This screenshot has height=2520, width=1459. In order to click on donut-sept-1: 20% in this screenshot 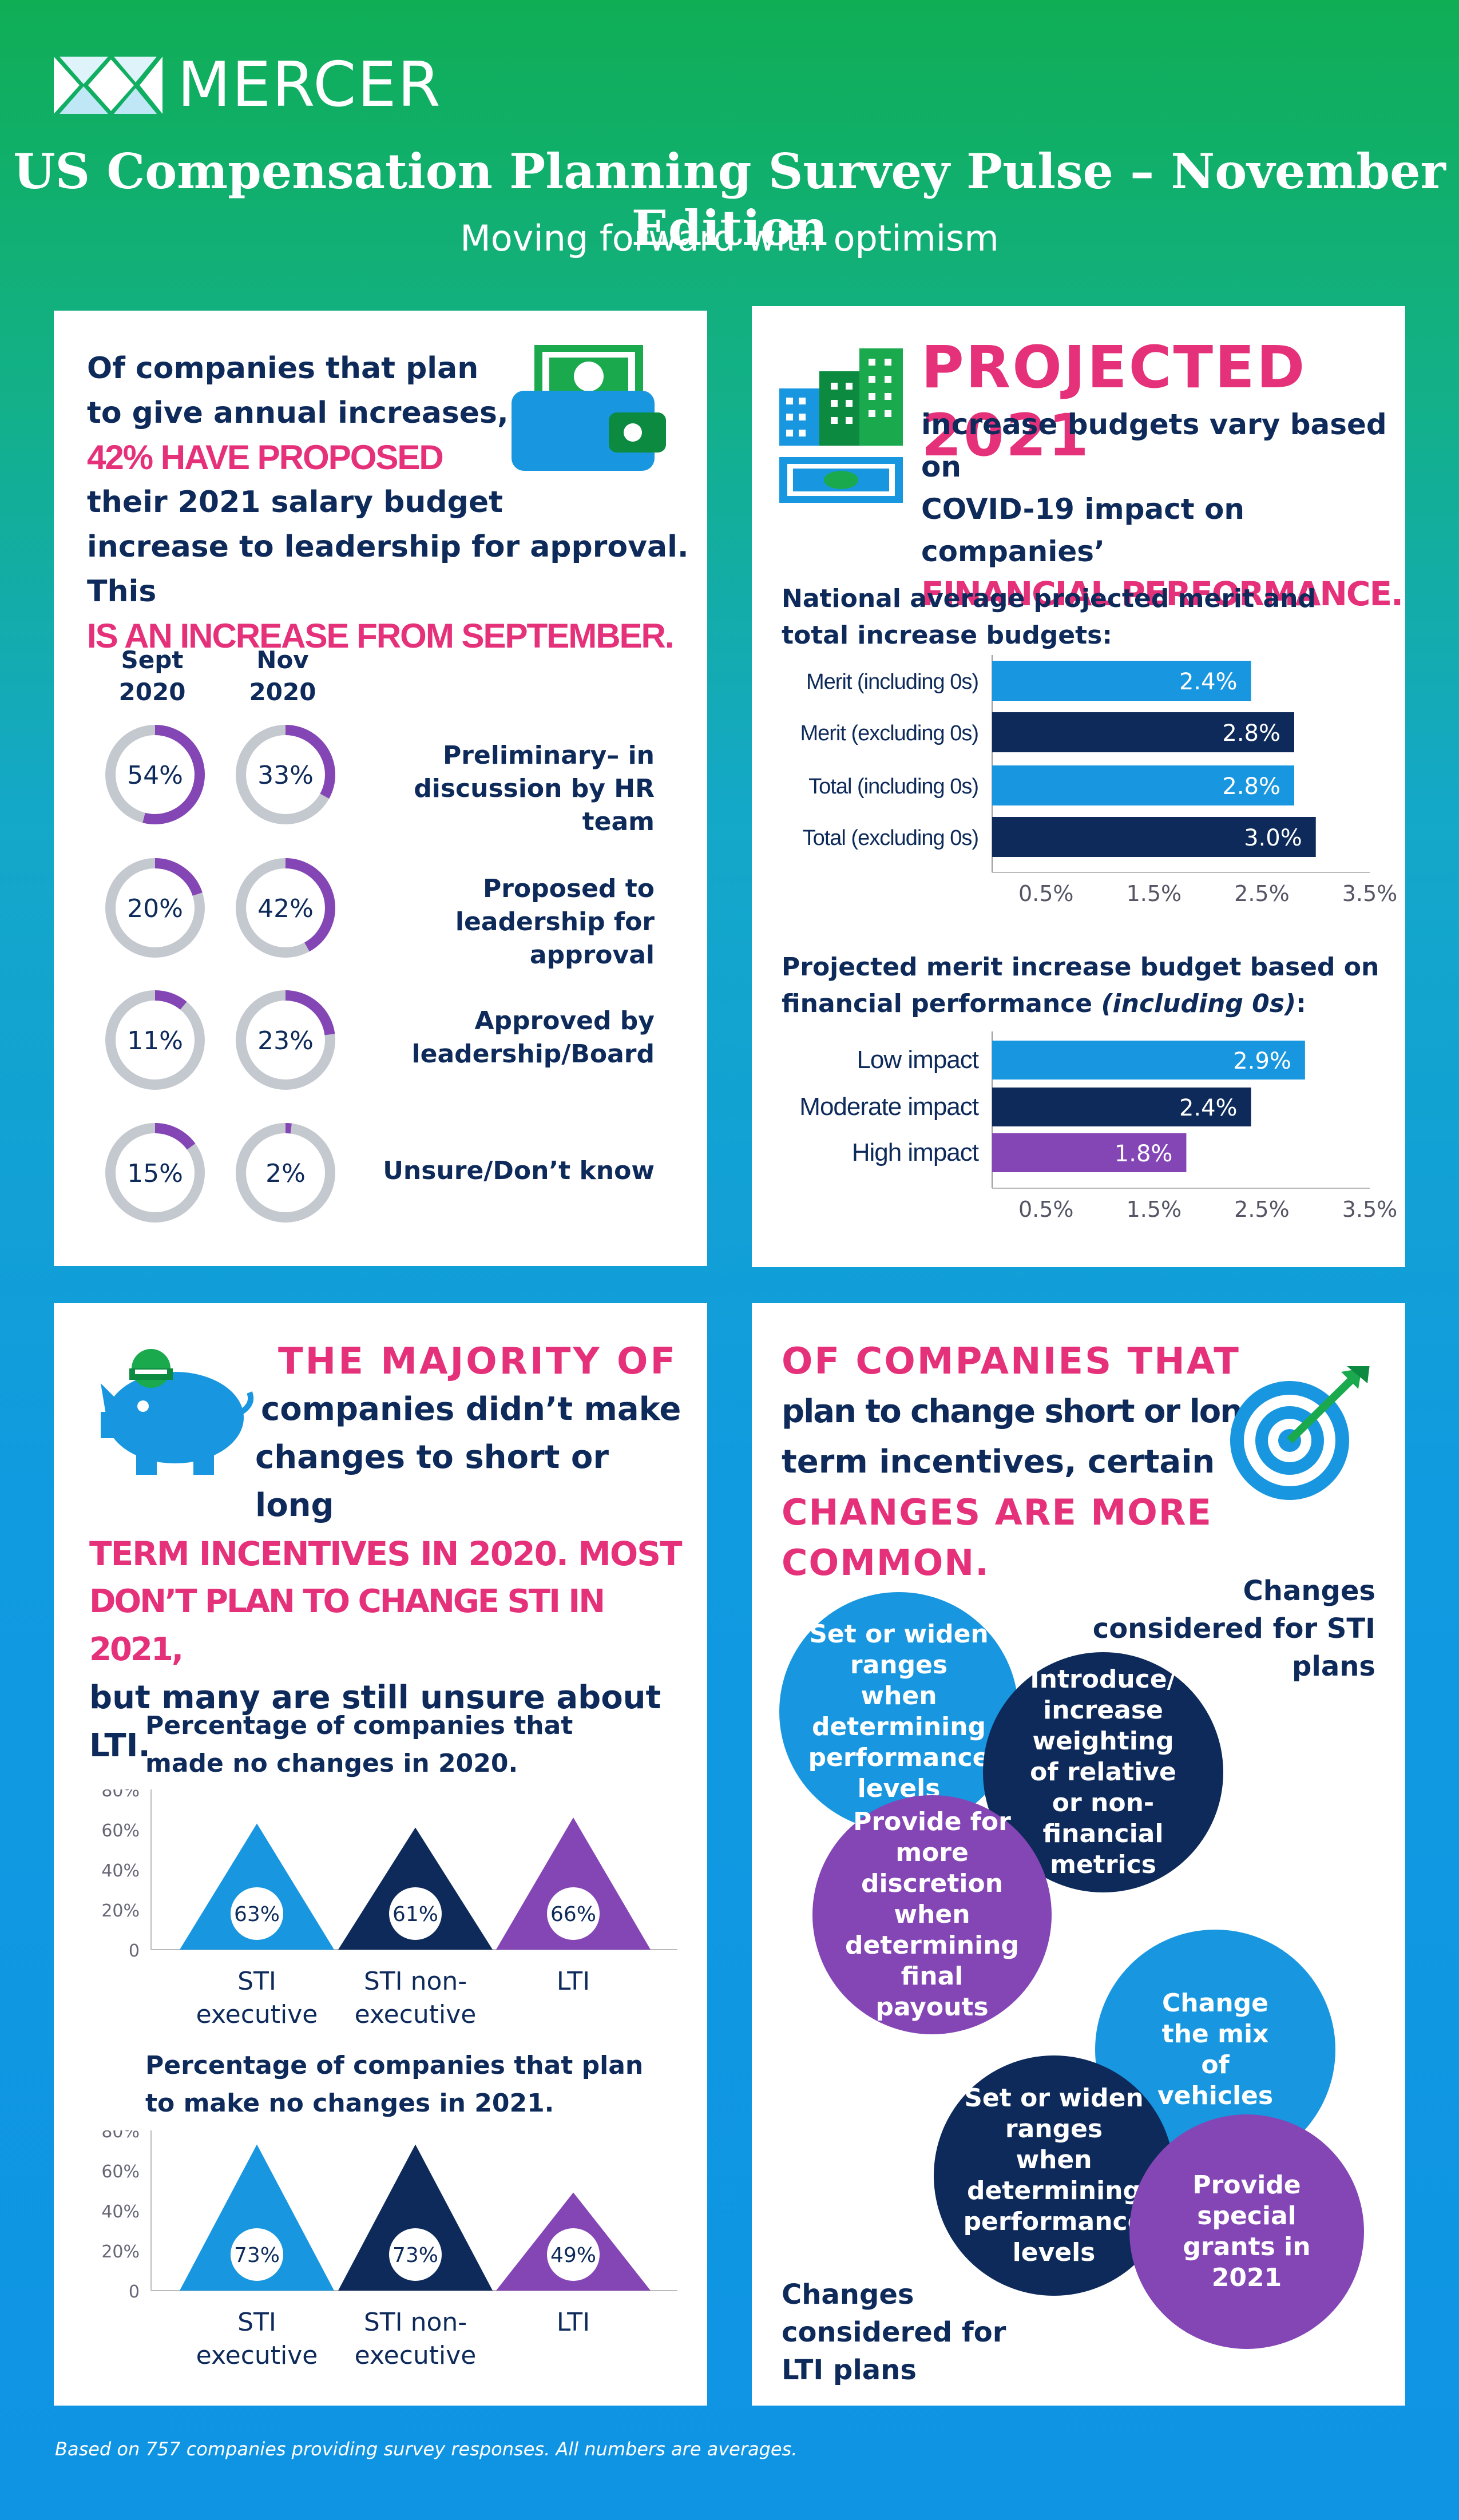, I will do `click(155, 908)`.